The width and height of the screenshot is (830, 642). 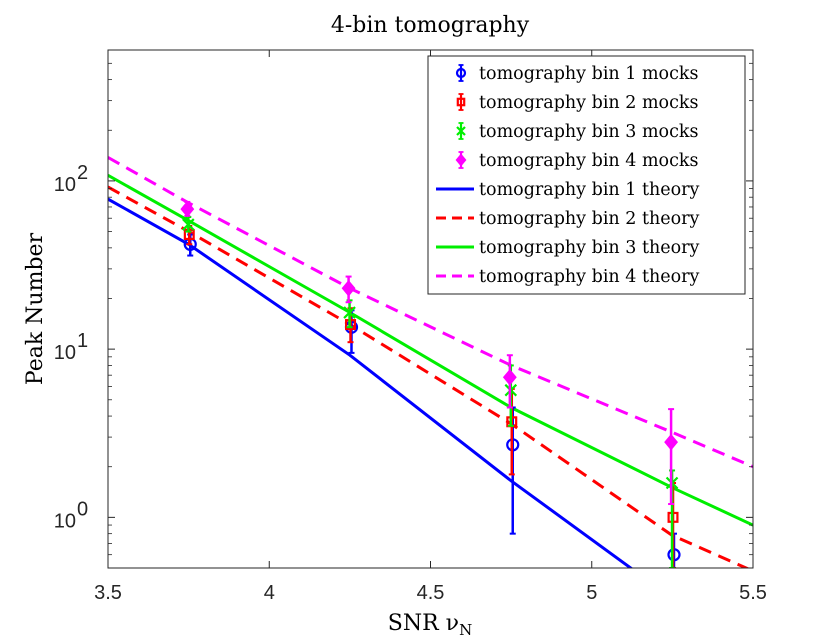 I want to click on legend-label: tomography bin 4 theory, so click(x=589, y=277).